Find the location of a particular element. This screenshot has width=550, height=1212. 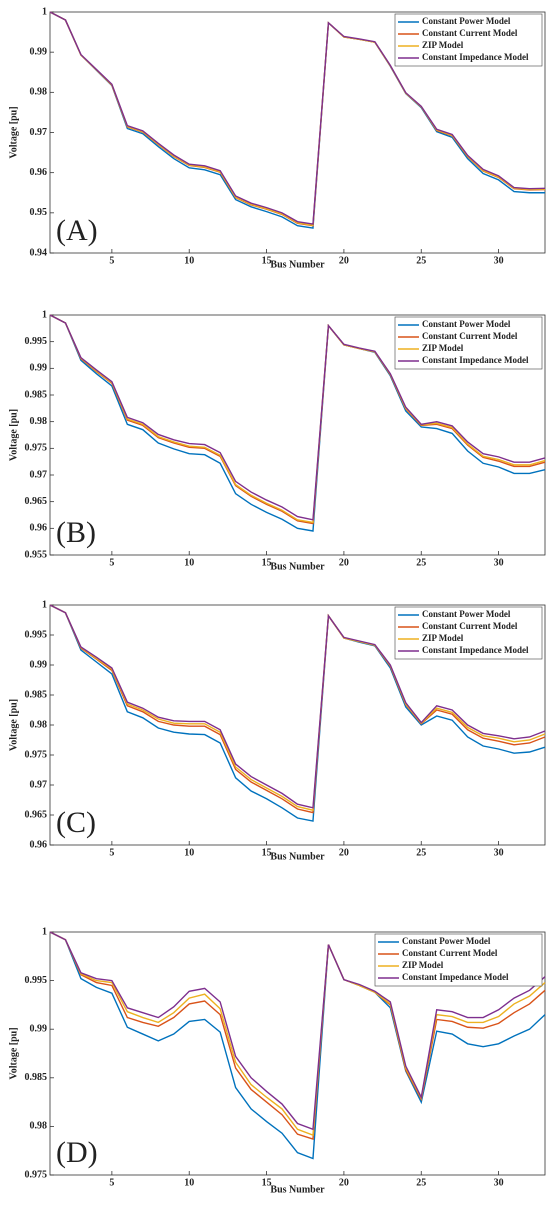

y-tick-label: 0.95 is located at coordinates (39, 212).